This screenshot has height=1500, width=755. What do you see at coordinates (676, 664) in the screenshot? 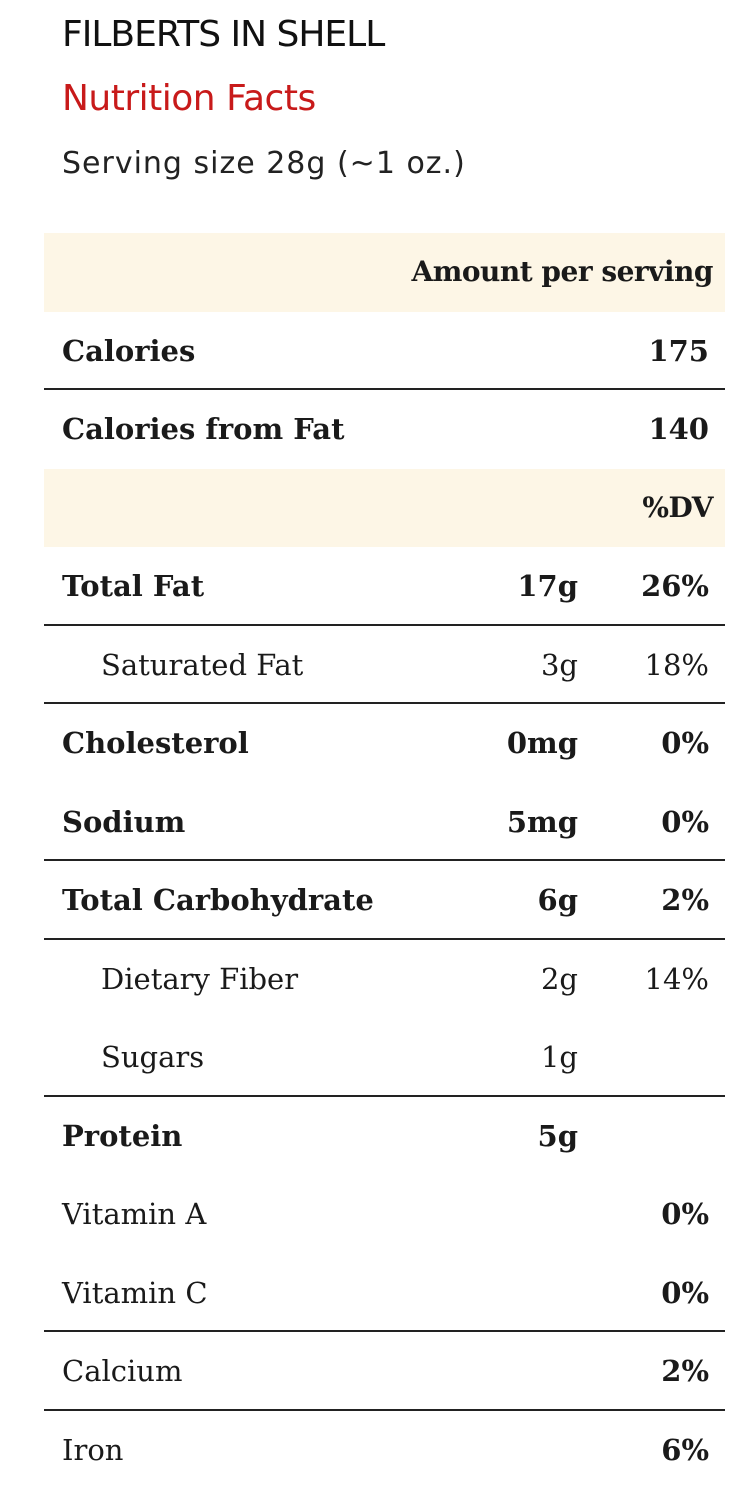
I see `row-dv: 18%` at bounding box center [676, 664].